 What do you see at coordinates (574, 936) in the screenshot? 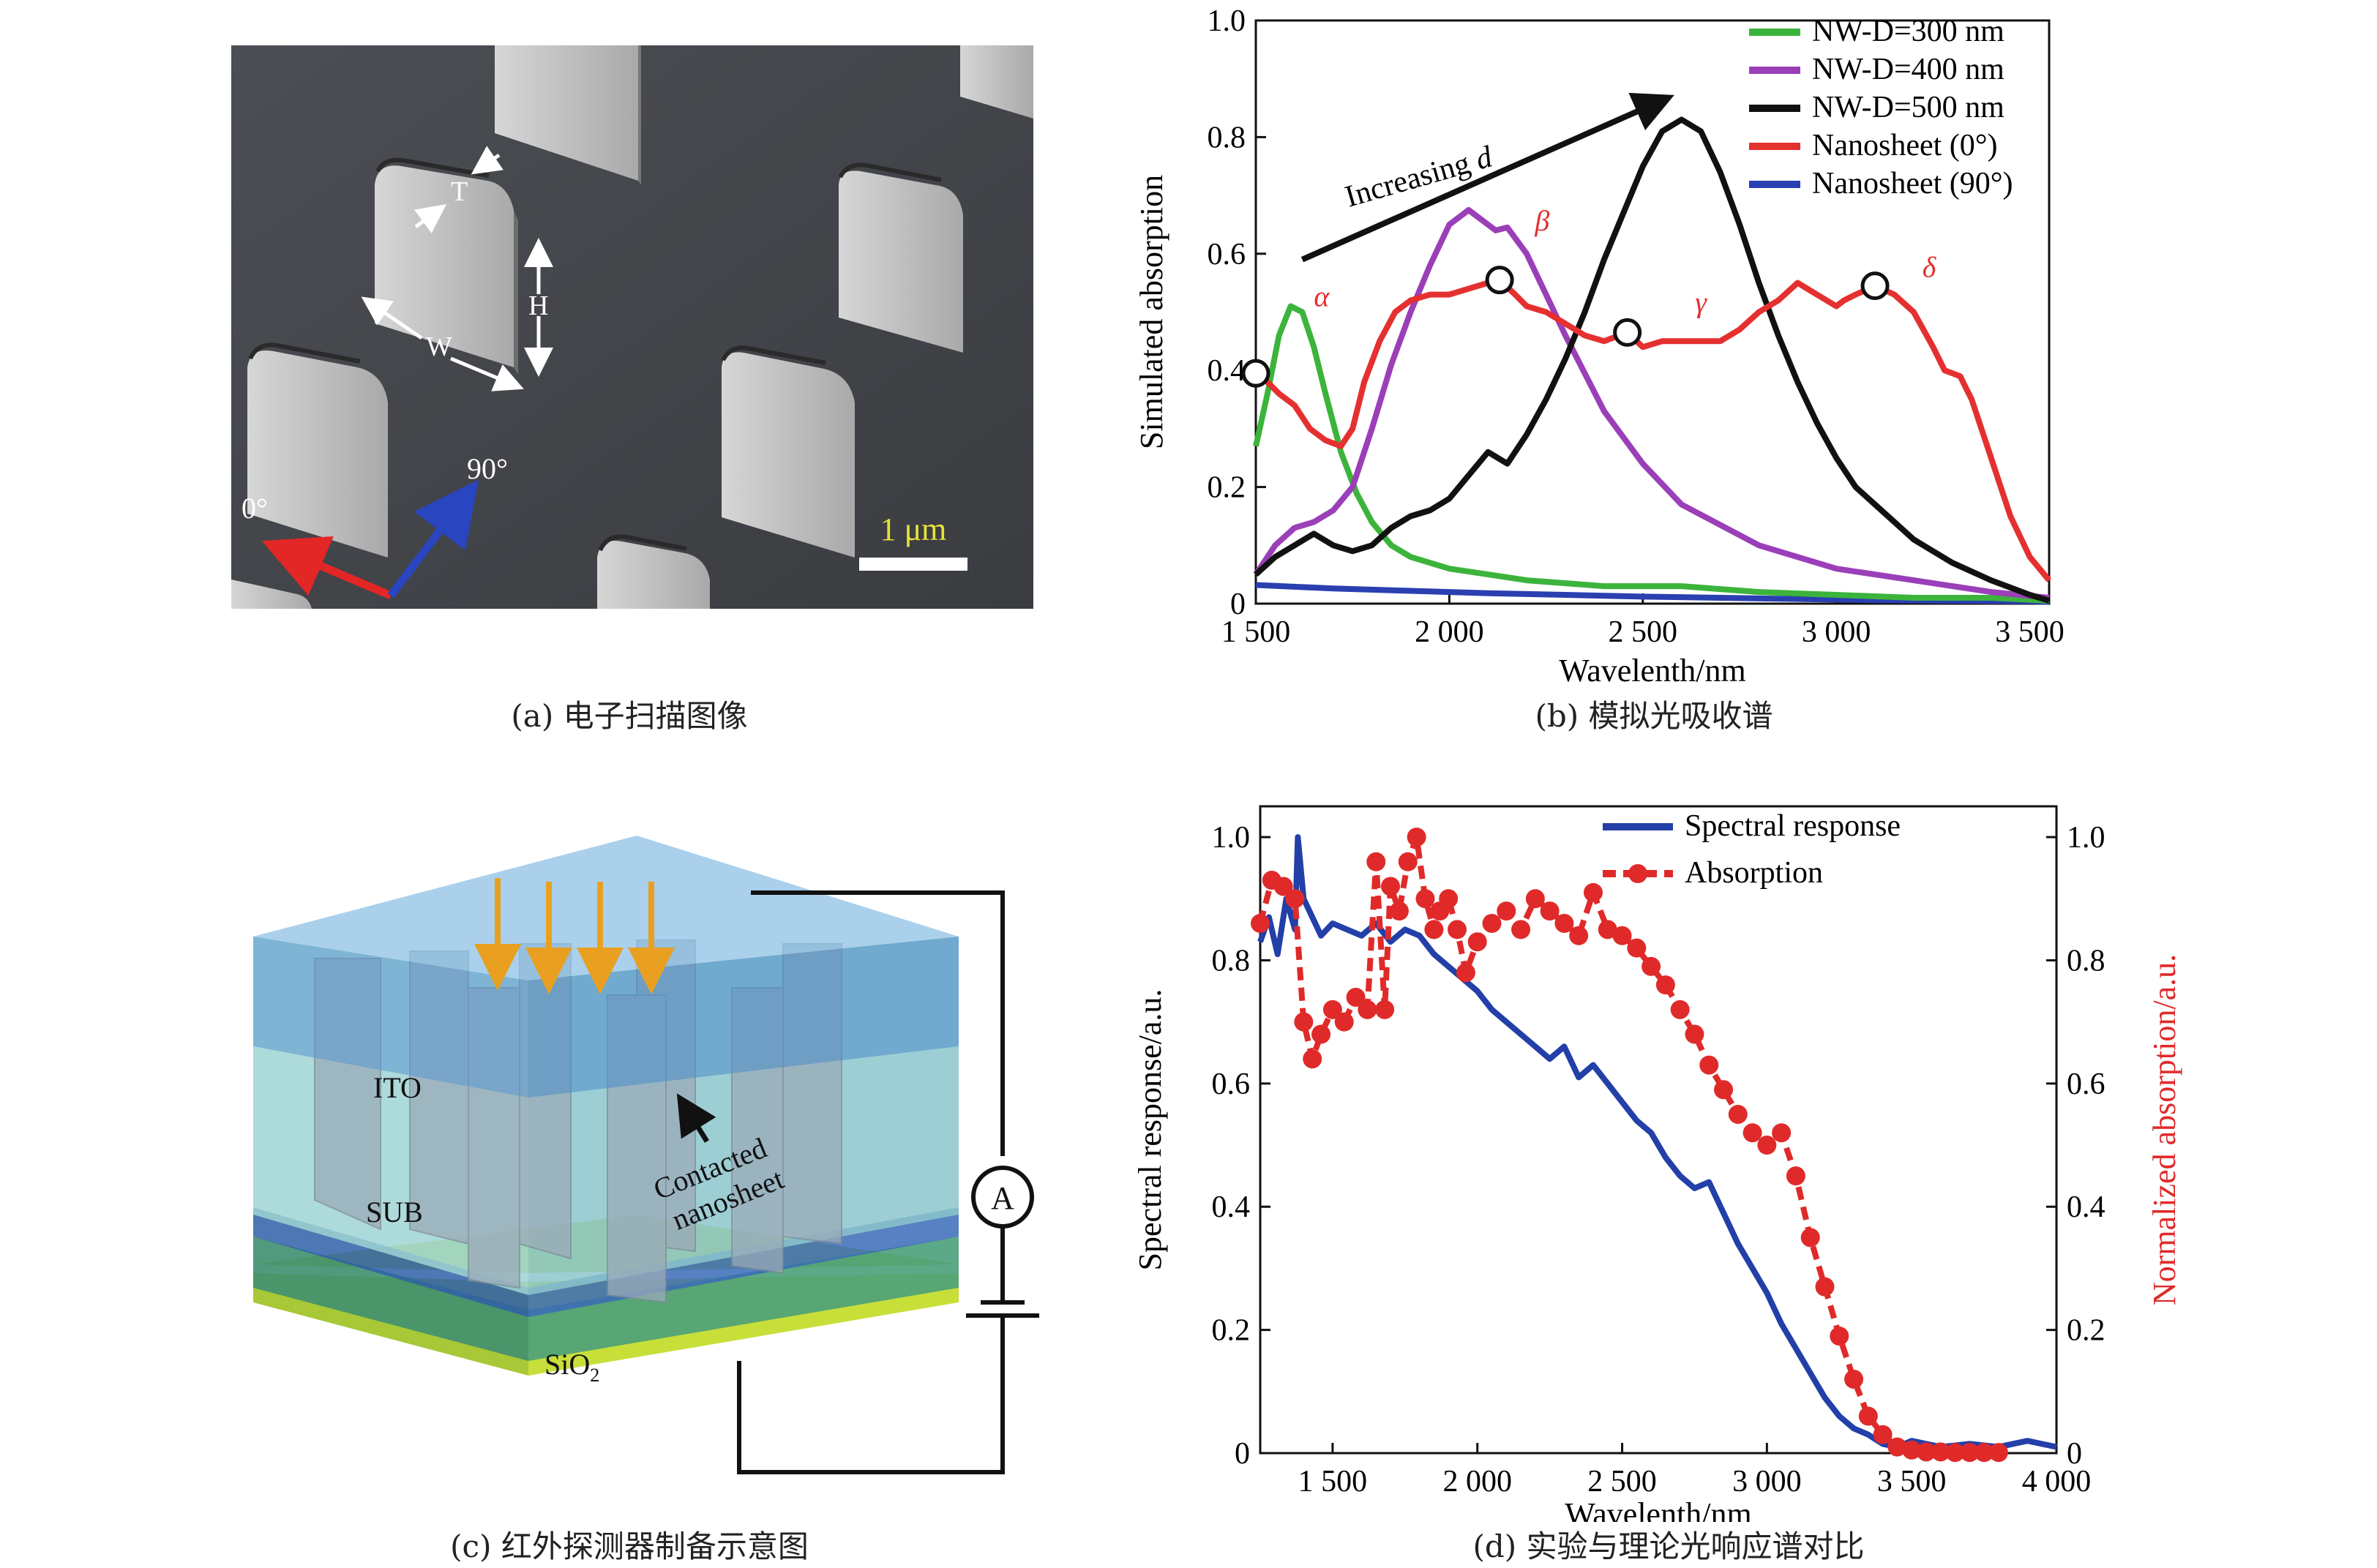
I see `incident-light-arrows` at bounding box center [574, 936].